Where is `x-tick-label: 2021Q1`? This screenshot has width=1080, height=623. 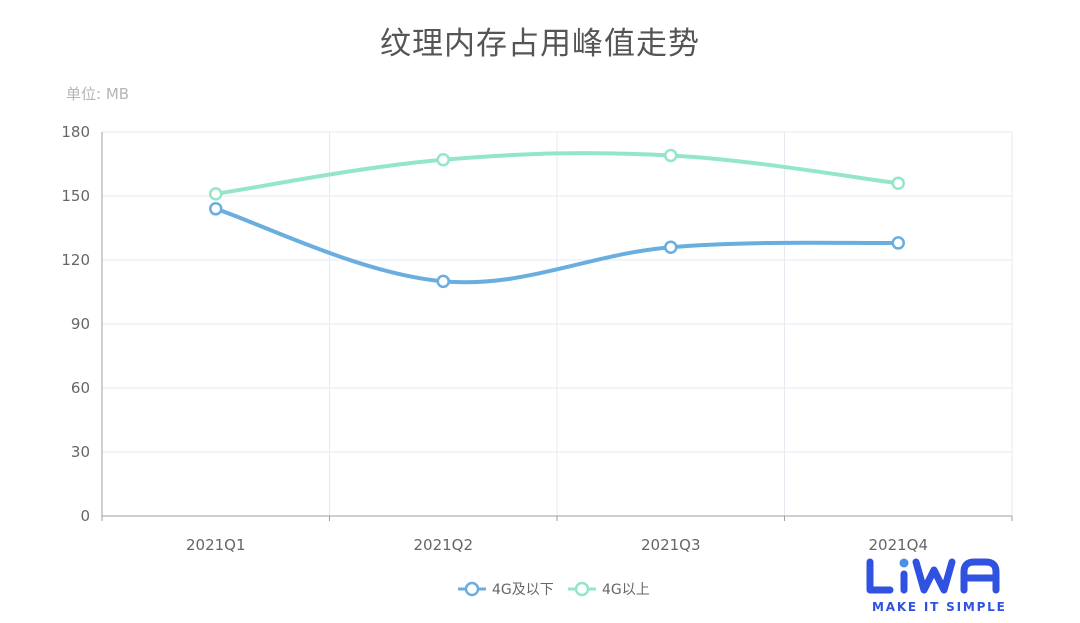 x-tick-label: 2021Q1 is located at coordinates (216, 545).